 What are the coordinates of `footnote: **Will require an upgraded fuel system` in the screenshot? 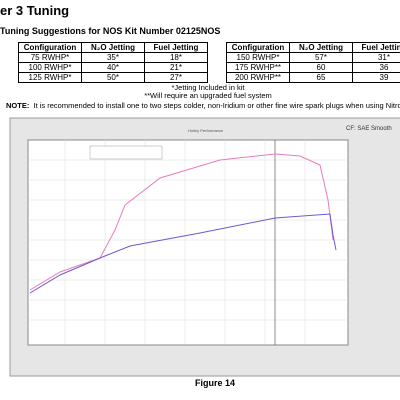 It's located at (208, 95).